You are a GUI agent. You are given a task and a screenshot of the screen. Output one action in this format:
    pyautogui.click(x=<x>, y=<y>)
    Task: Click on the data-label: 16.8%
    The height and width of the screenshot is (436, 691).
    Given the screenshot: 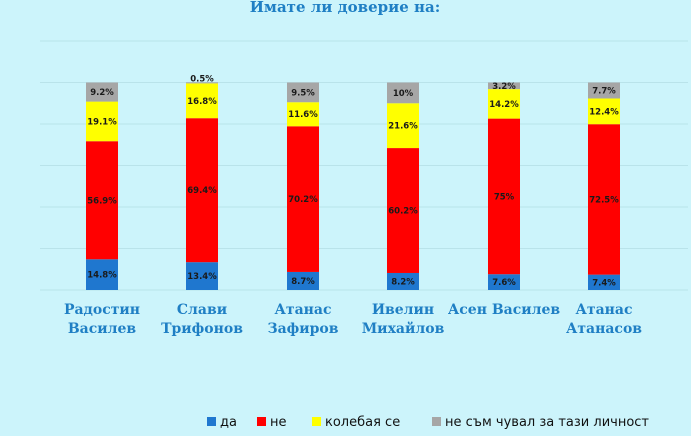 What is the action you would take?
    pyautogui.click(x=202, y=102)
    